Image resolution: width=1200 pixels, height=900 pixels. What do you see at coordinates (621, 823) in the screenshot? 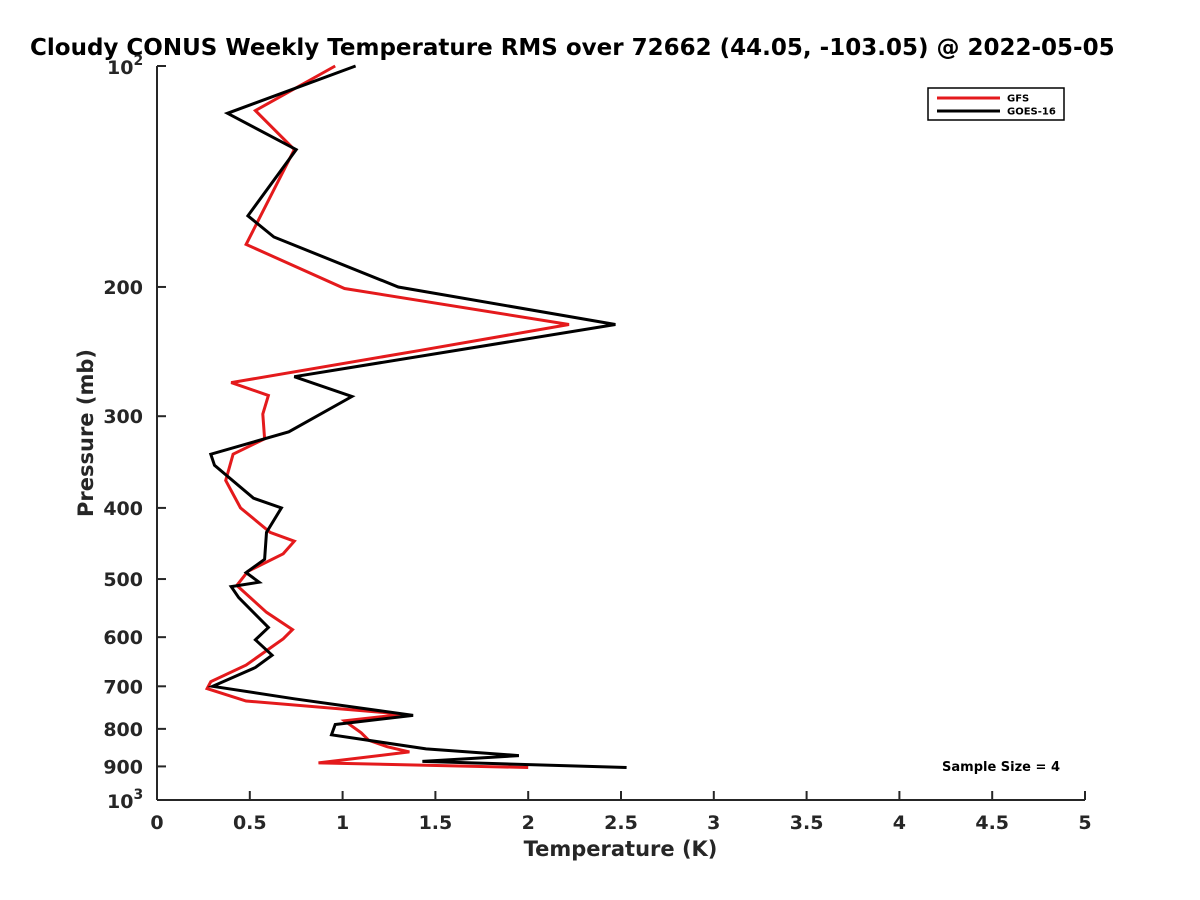
I see `x-tick-label: 2.5` at bounding box center [621, 823].